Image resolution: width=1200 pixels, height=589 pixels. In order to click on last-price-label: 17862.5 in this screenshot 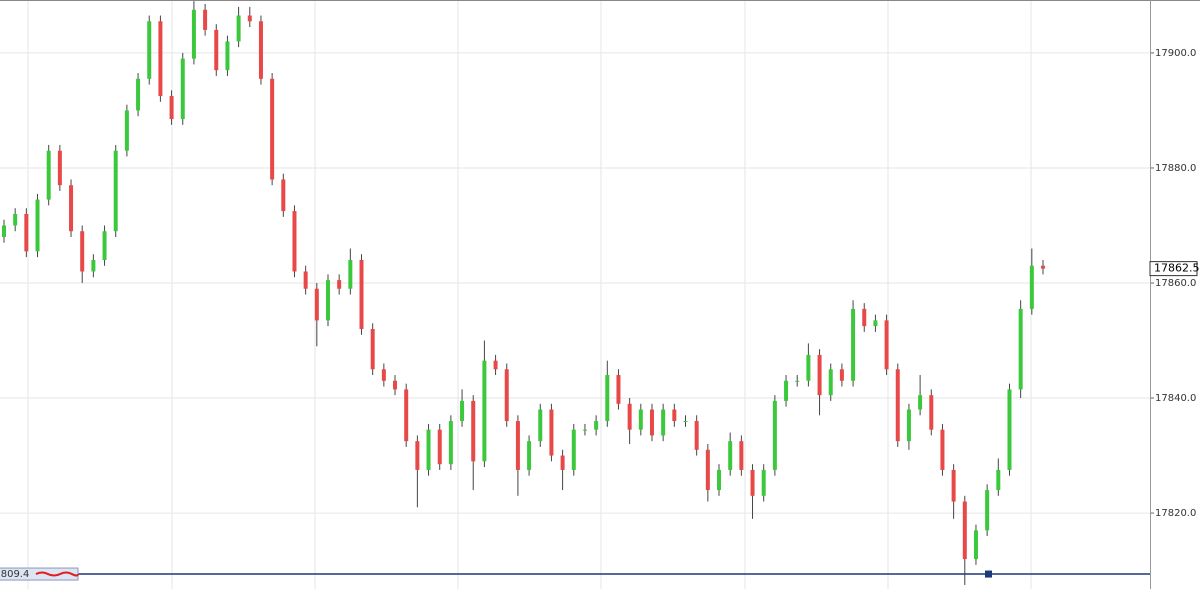, I will do `click(1177, 268)`.